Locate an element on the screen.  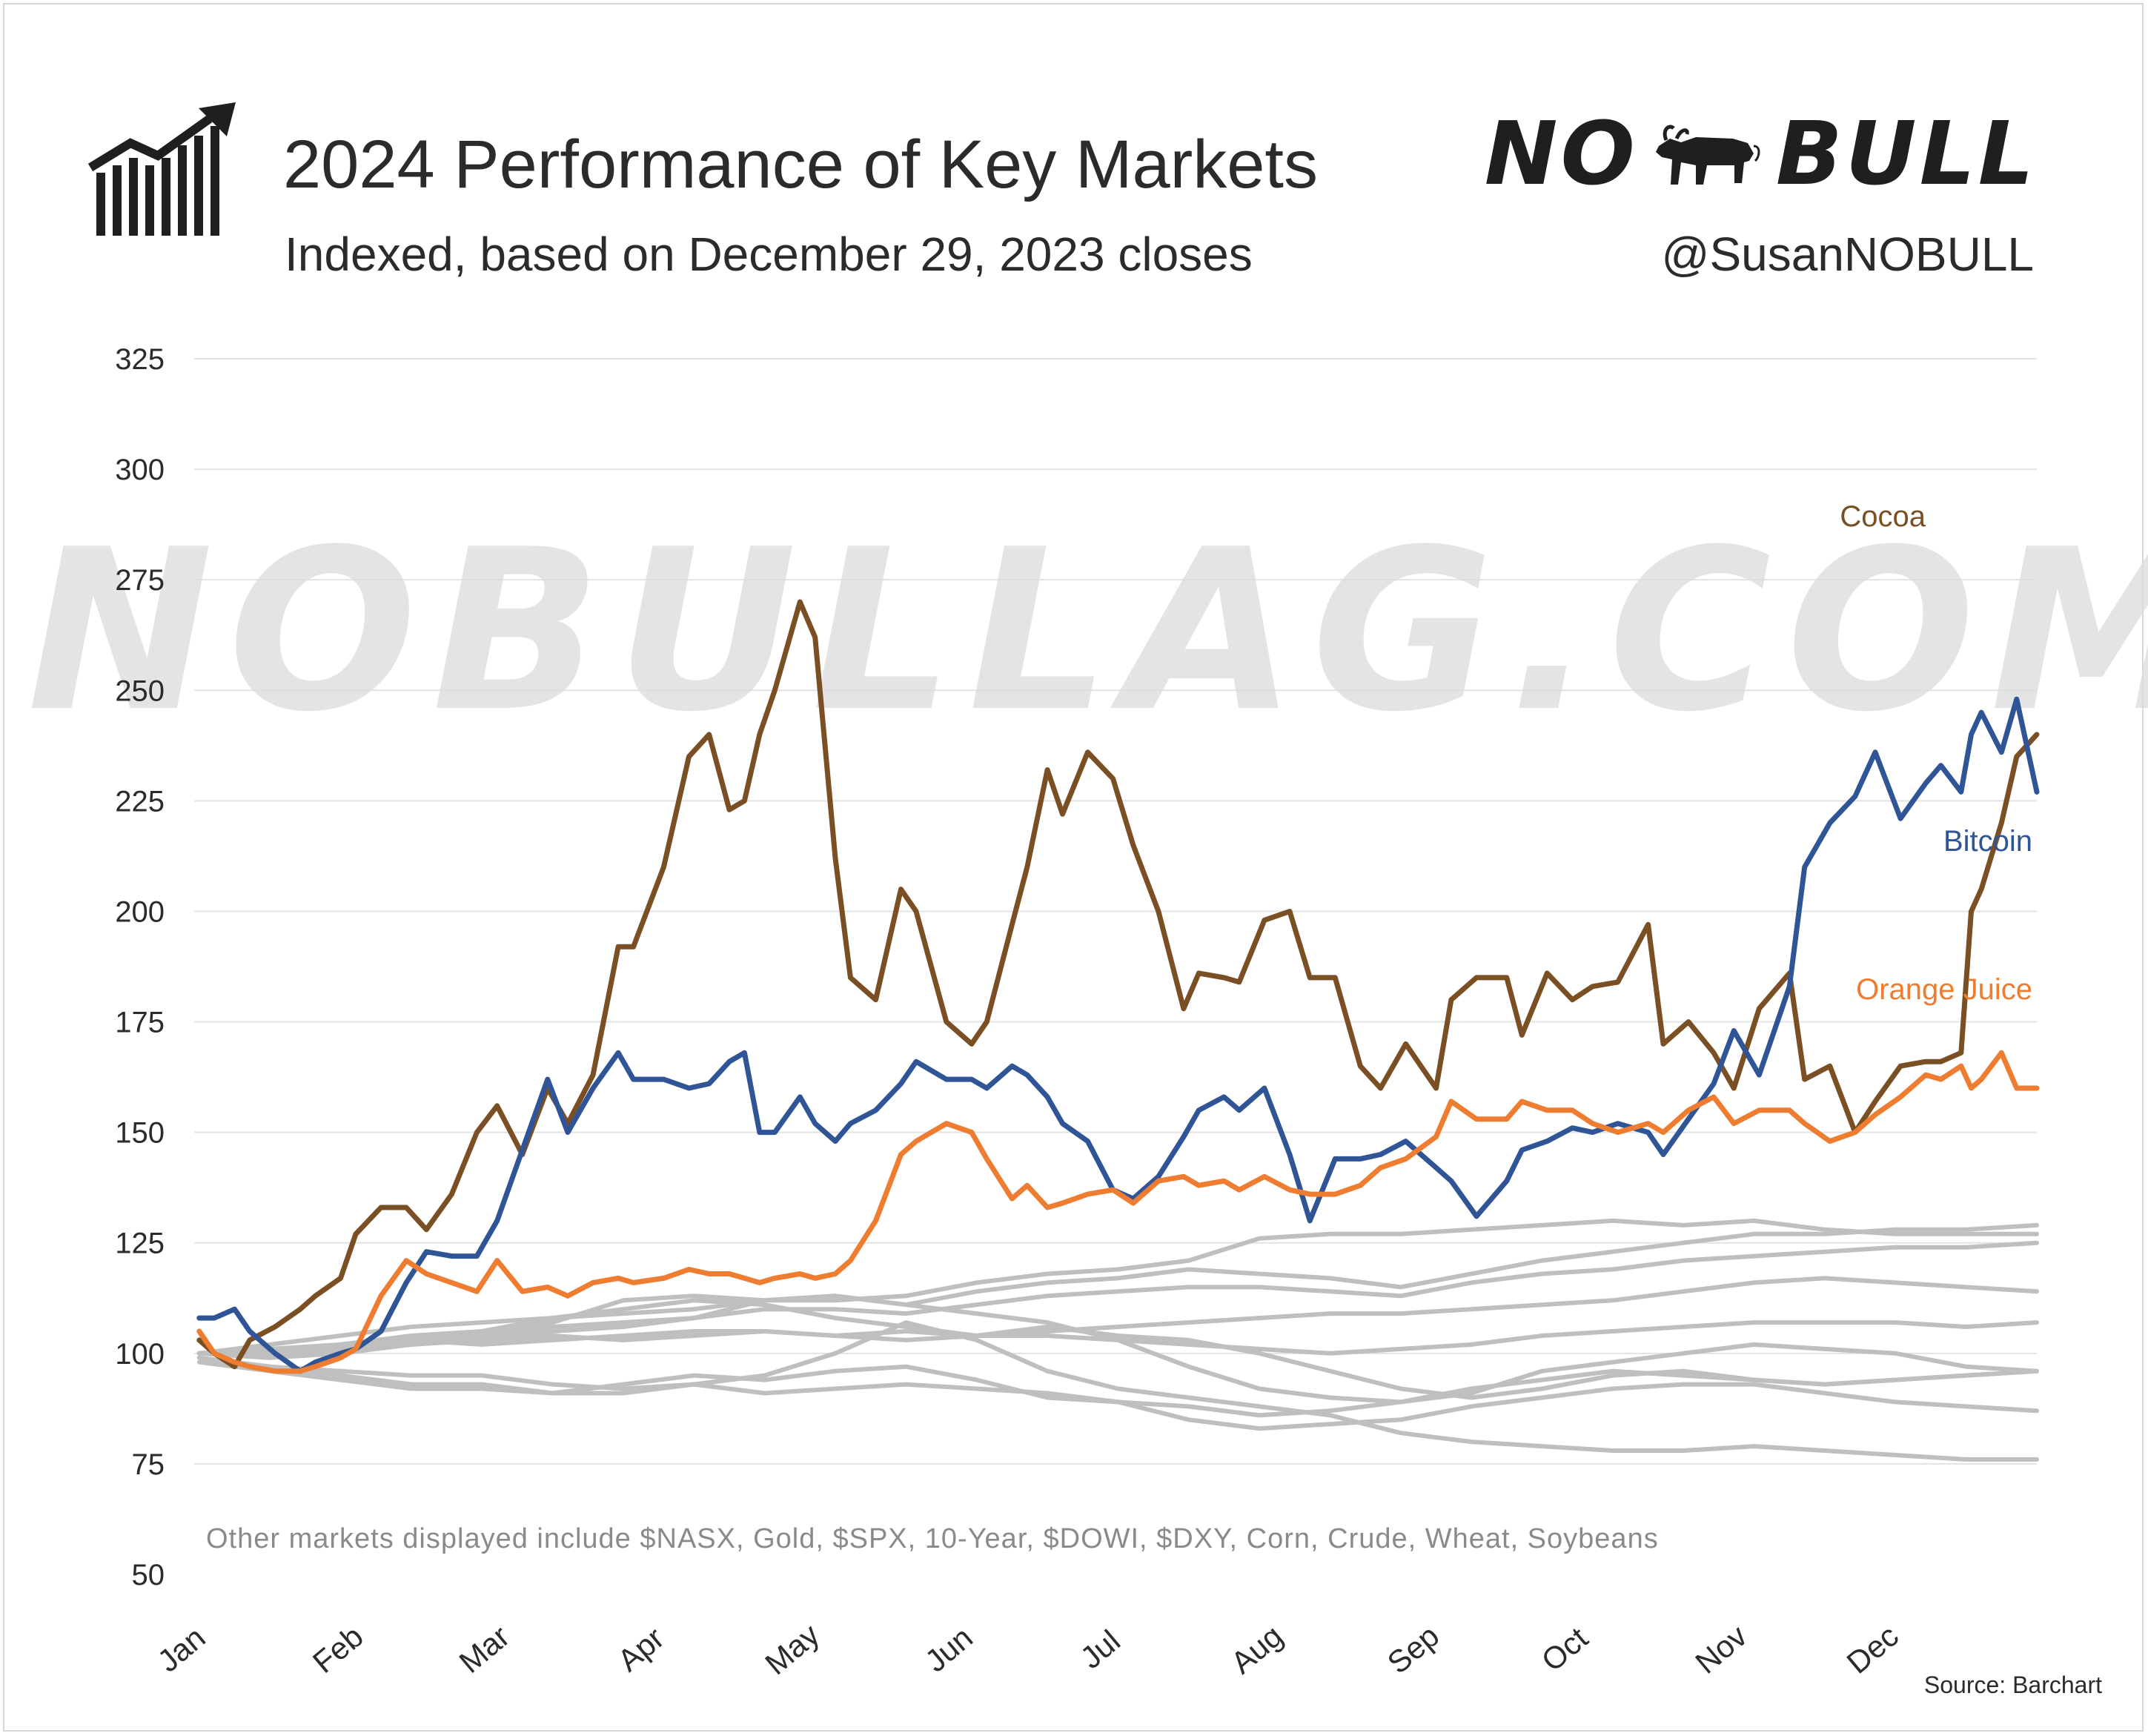
bull-icon is located at coordinates (1707, 155).